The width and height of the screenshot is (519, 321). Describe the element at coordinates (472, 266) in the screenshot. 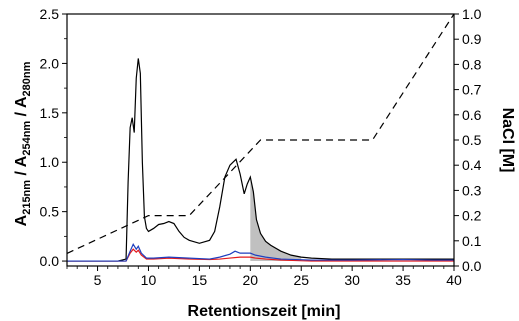

I see `right-y-tick-label: 0.0` at that location.